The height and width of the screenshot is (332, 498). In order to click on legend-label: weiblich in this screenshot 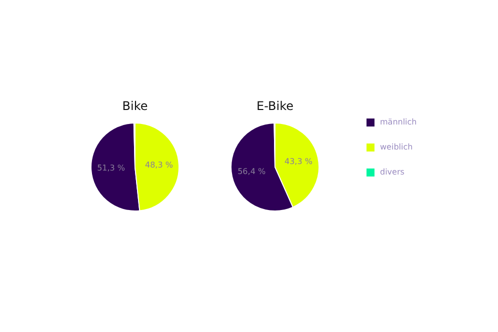, I will do `click(396, 147)`.